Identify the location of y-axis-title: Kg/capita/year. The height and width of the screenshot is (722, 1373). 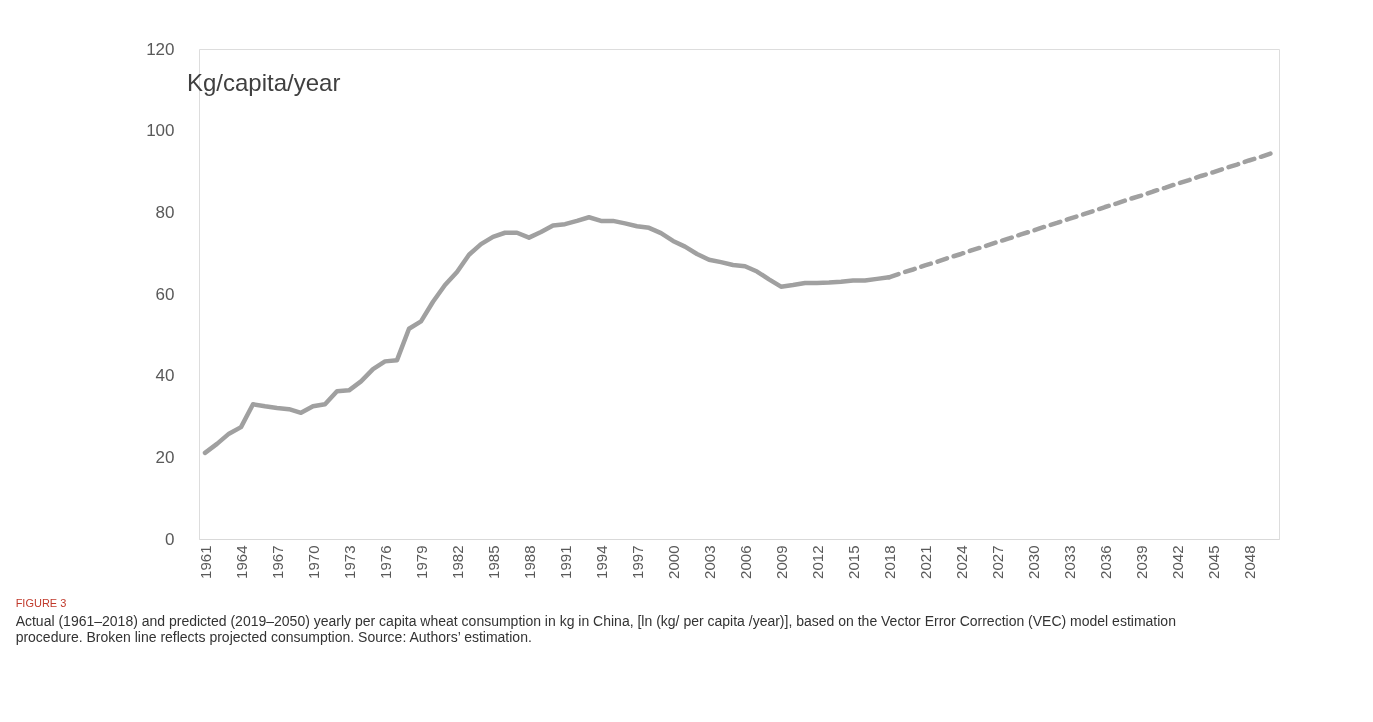
(264, 82).